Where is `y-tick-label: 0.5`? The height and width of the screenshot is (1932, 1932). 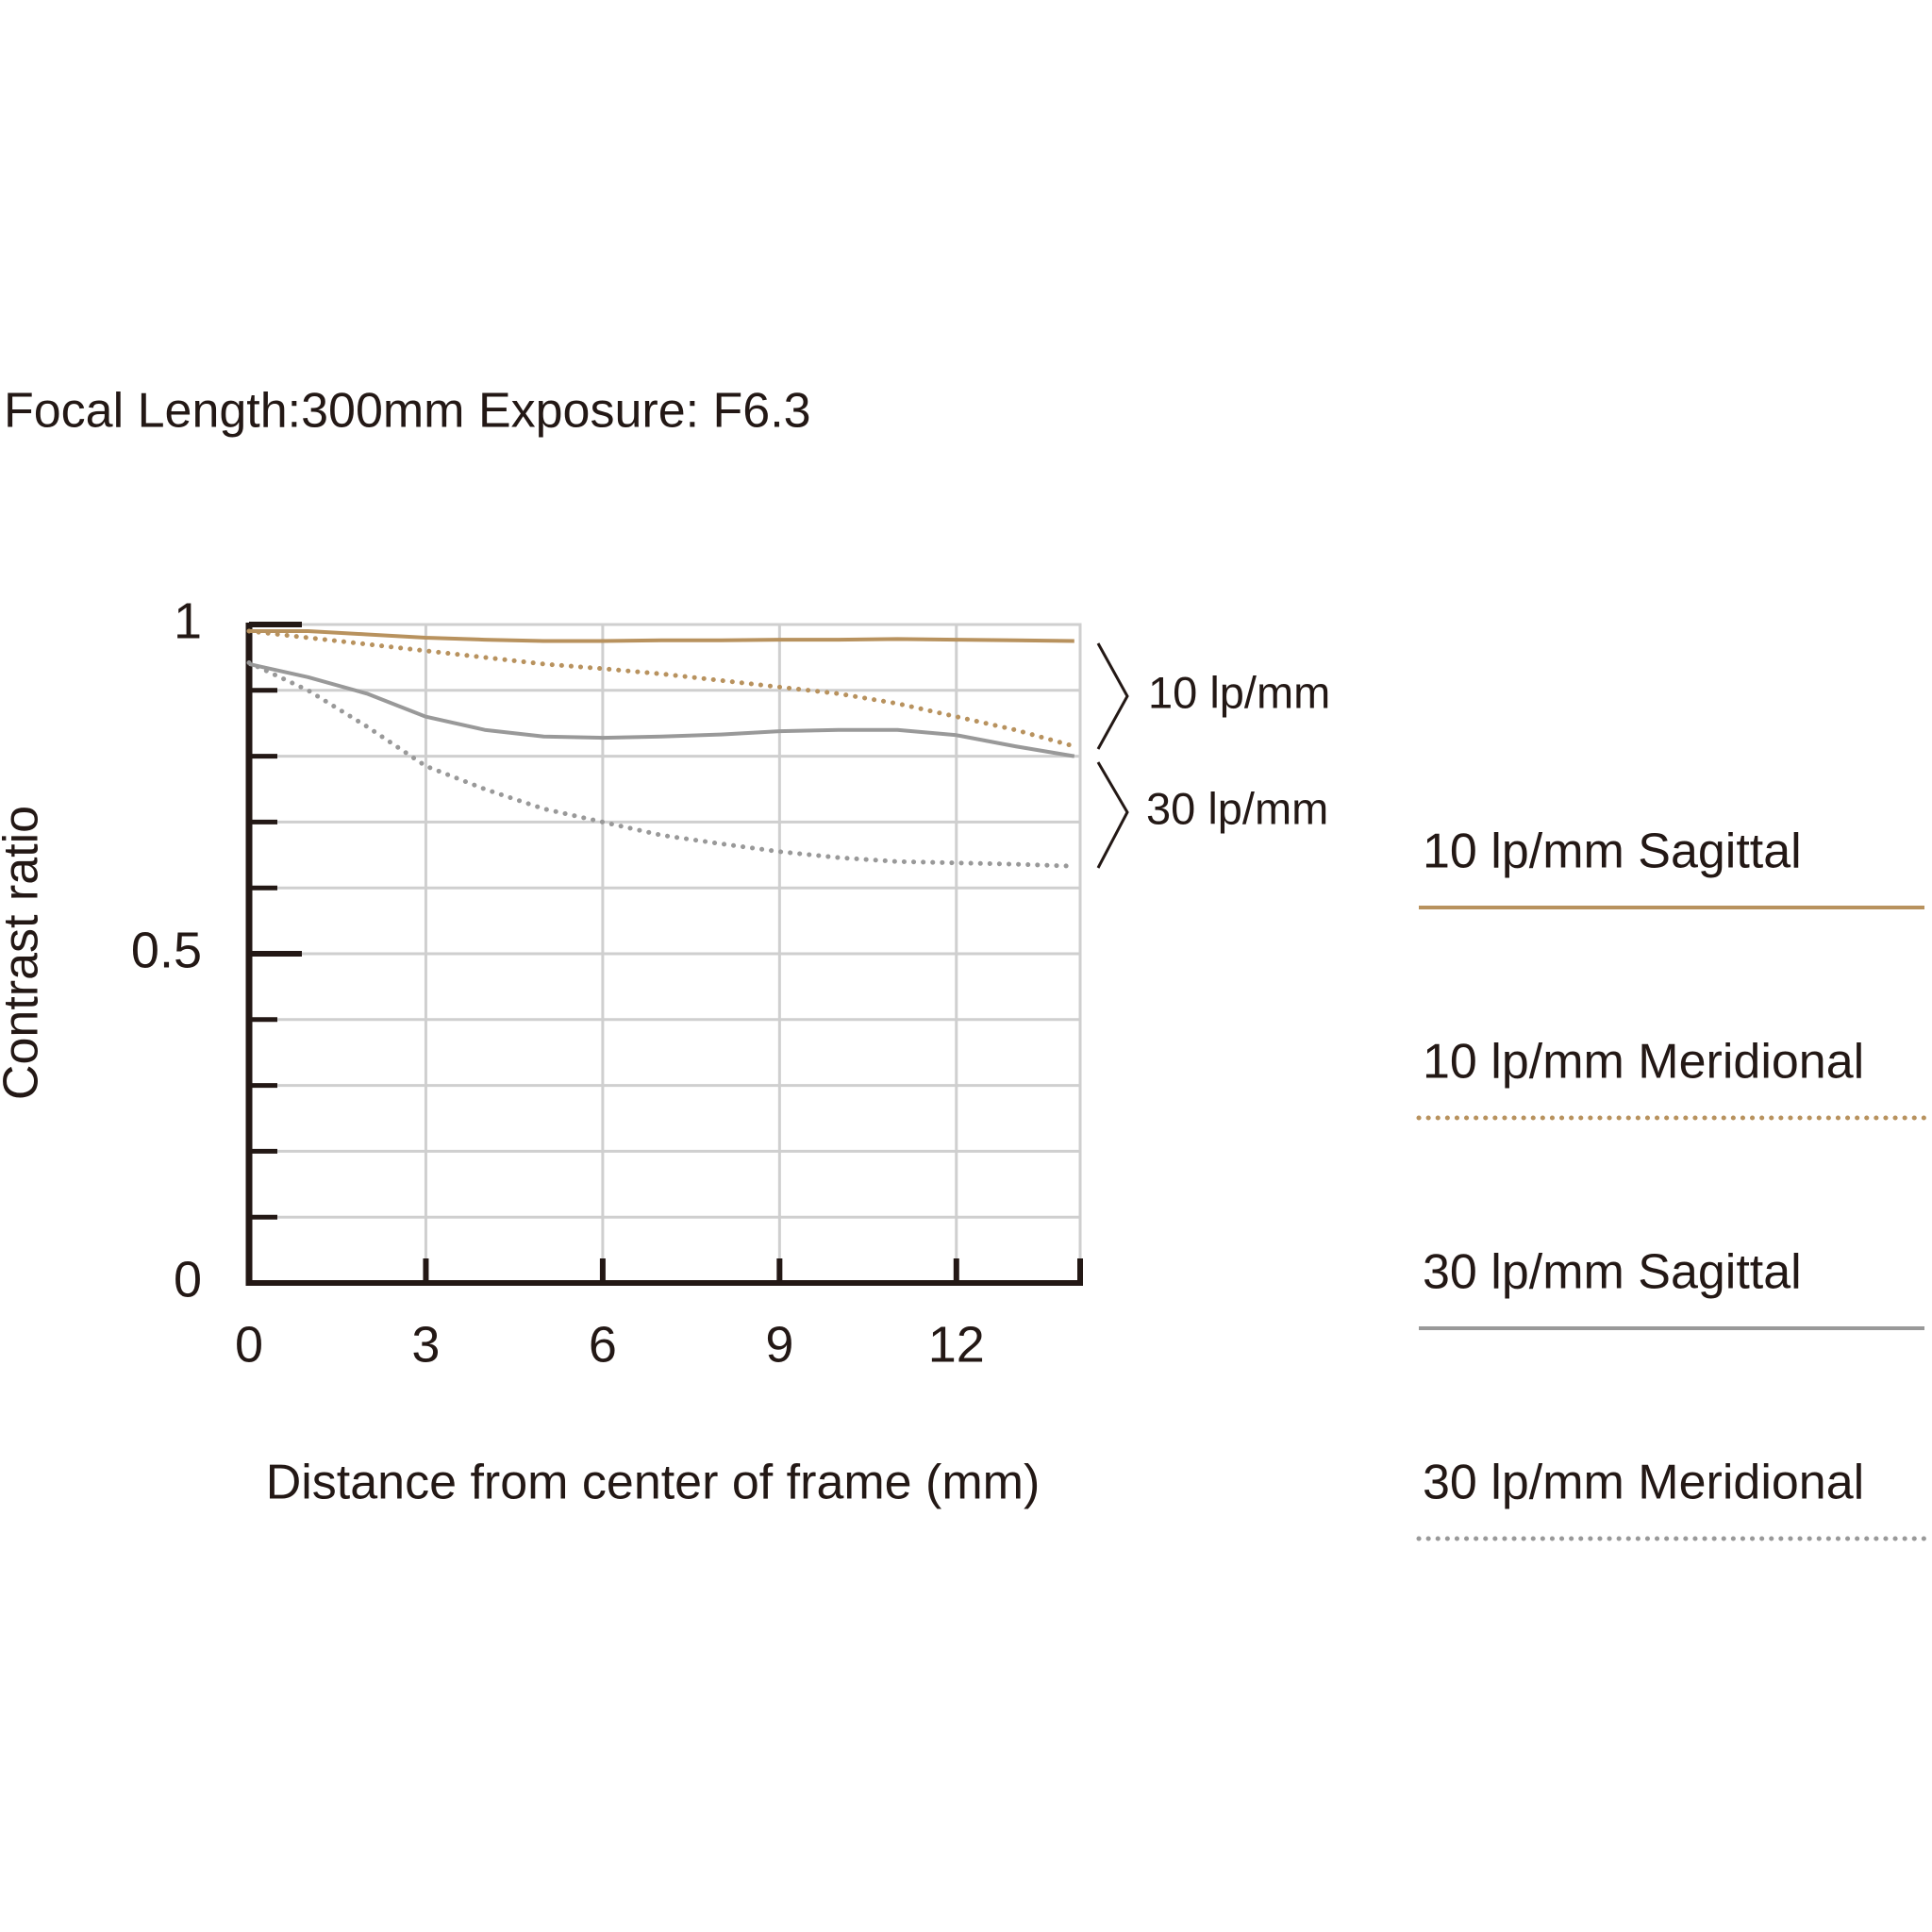
y-tick-label: 0.5 is located at coordinates (167, 950).